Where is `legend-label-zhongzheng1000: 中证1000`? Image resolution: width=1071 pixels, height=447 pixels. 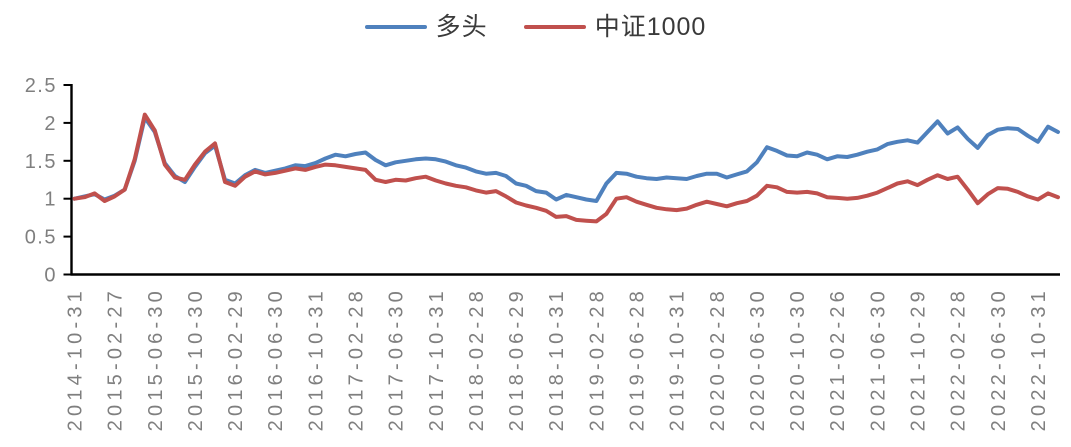 legend-label-zhongzheng1000: 中证1000 is located at coordinates (650, 27).